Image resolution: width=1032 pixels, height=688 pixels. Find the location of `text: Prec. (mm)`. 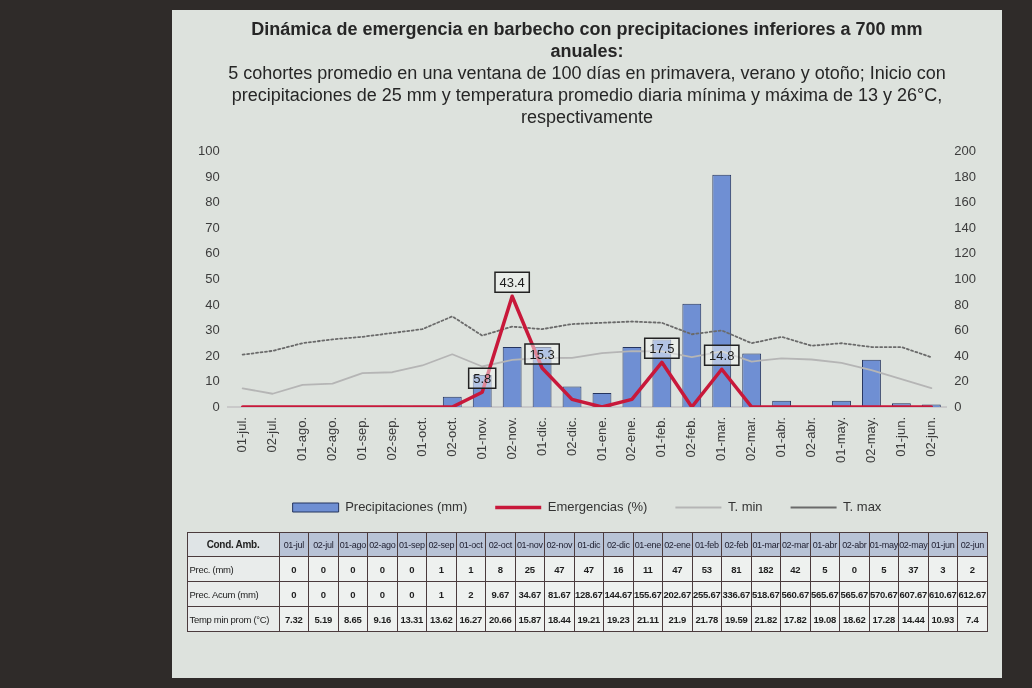

text: Prec. (mm) is located at coordinates (233, 569).